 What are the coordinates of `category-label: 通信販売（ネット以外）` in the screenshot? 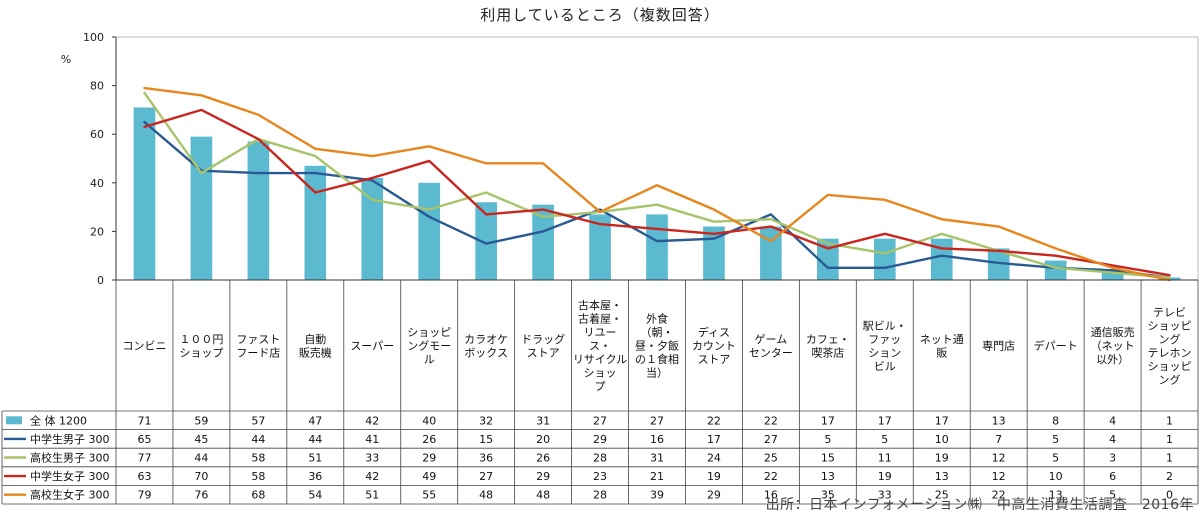 It's located at (1113, 346).